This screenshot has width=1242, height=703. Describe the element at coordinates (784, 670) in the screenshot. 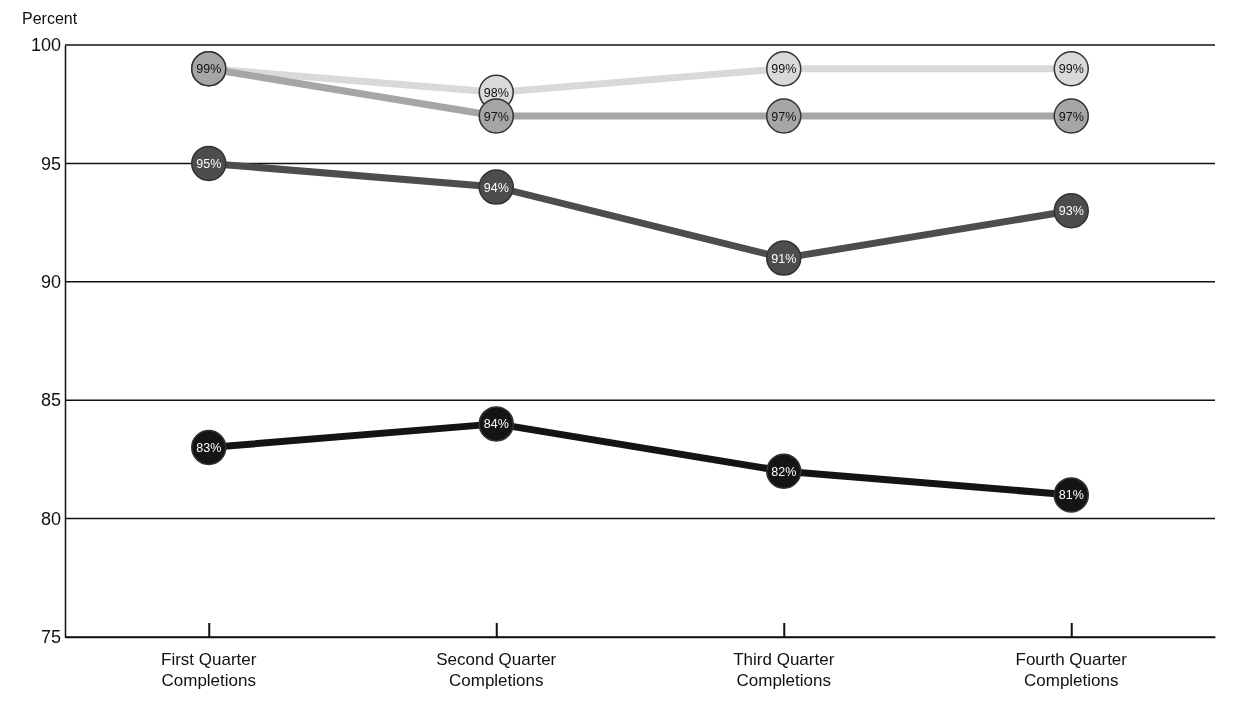

I see `x-tick-label: Third Quarter Completions` at that location.